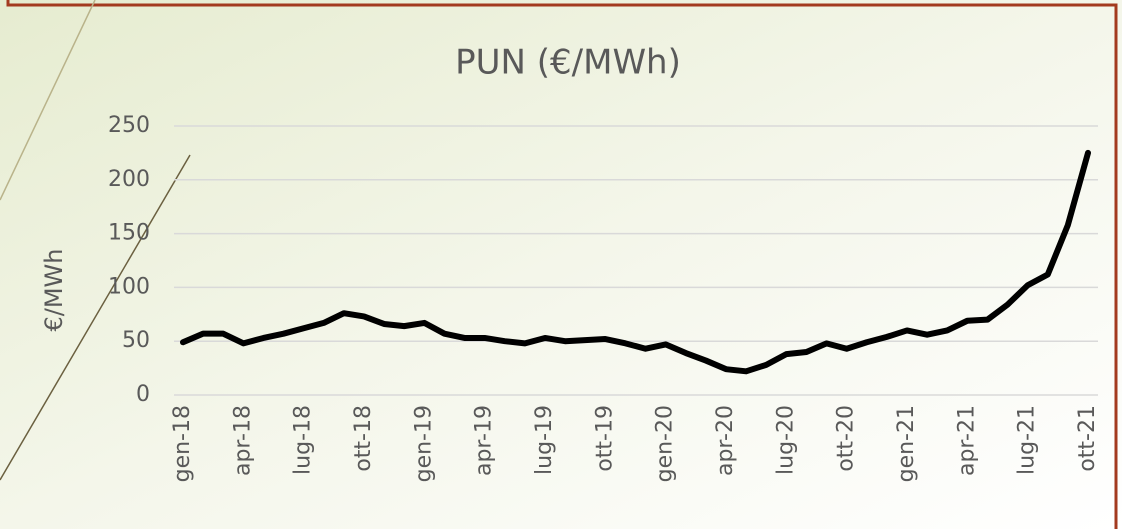  What do you see at coordinates (129, 233) in the screenshot?
I see `y-tick-label: 150` at bounding box center [129, 233].